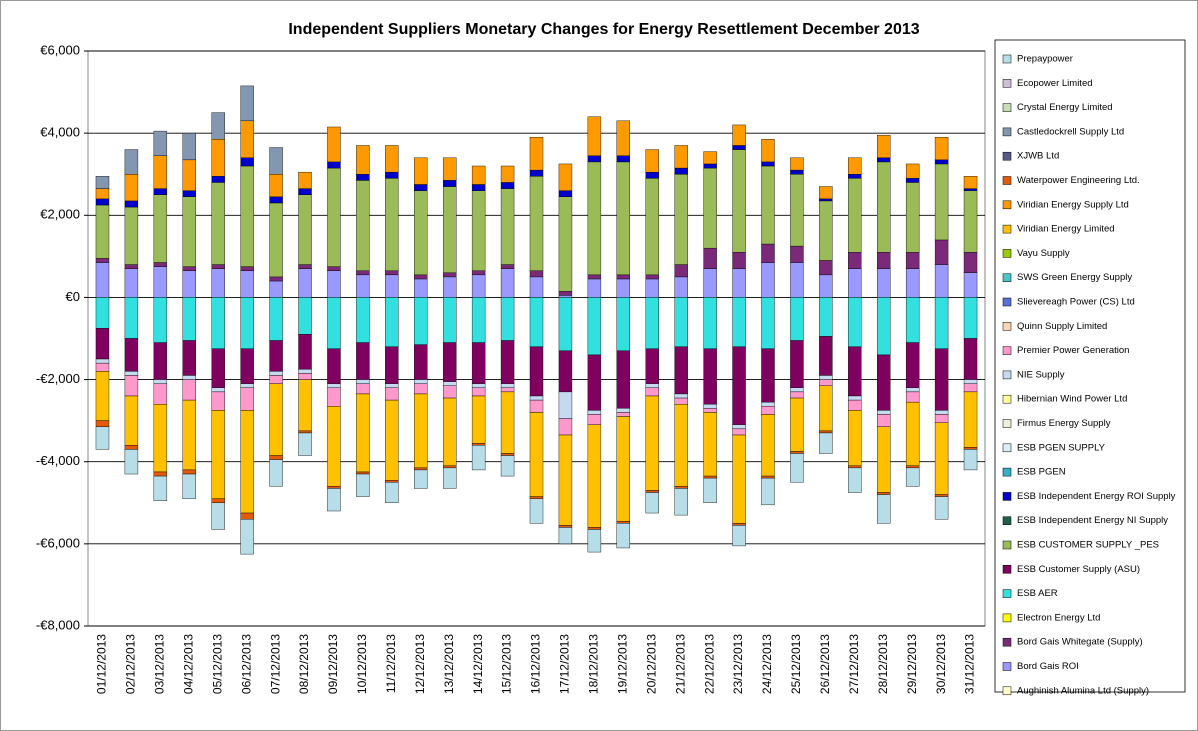  I want to click on legend-label: SWS Green Energy Supply, so click(1074, 277).